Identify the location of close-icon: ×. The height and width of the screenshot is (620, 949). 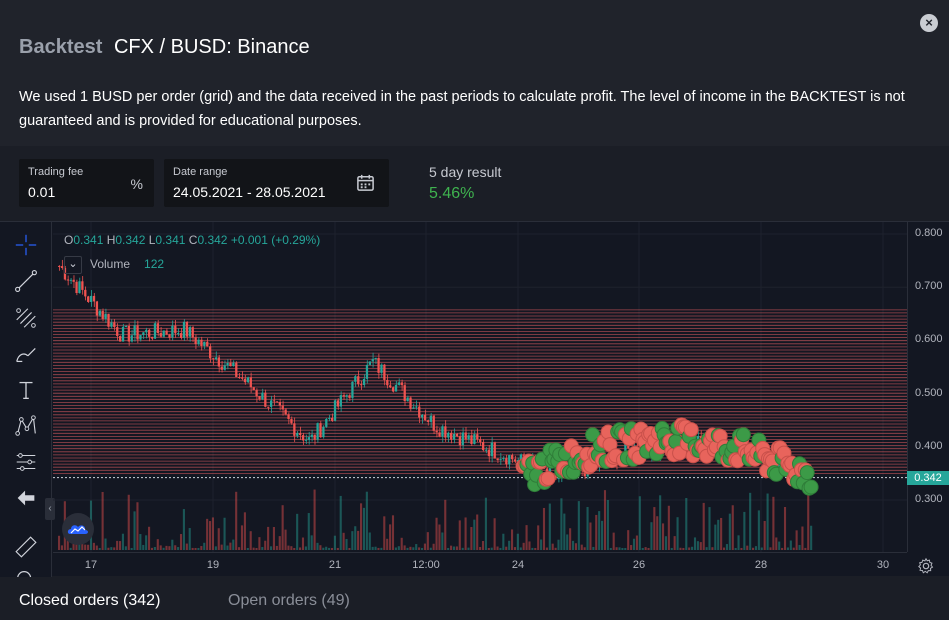
(929, 22).